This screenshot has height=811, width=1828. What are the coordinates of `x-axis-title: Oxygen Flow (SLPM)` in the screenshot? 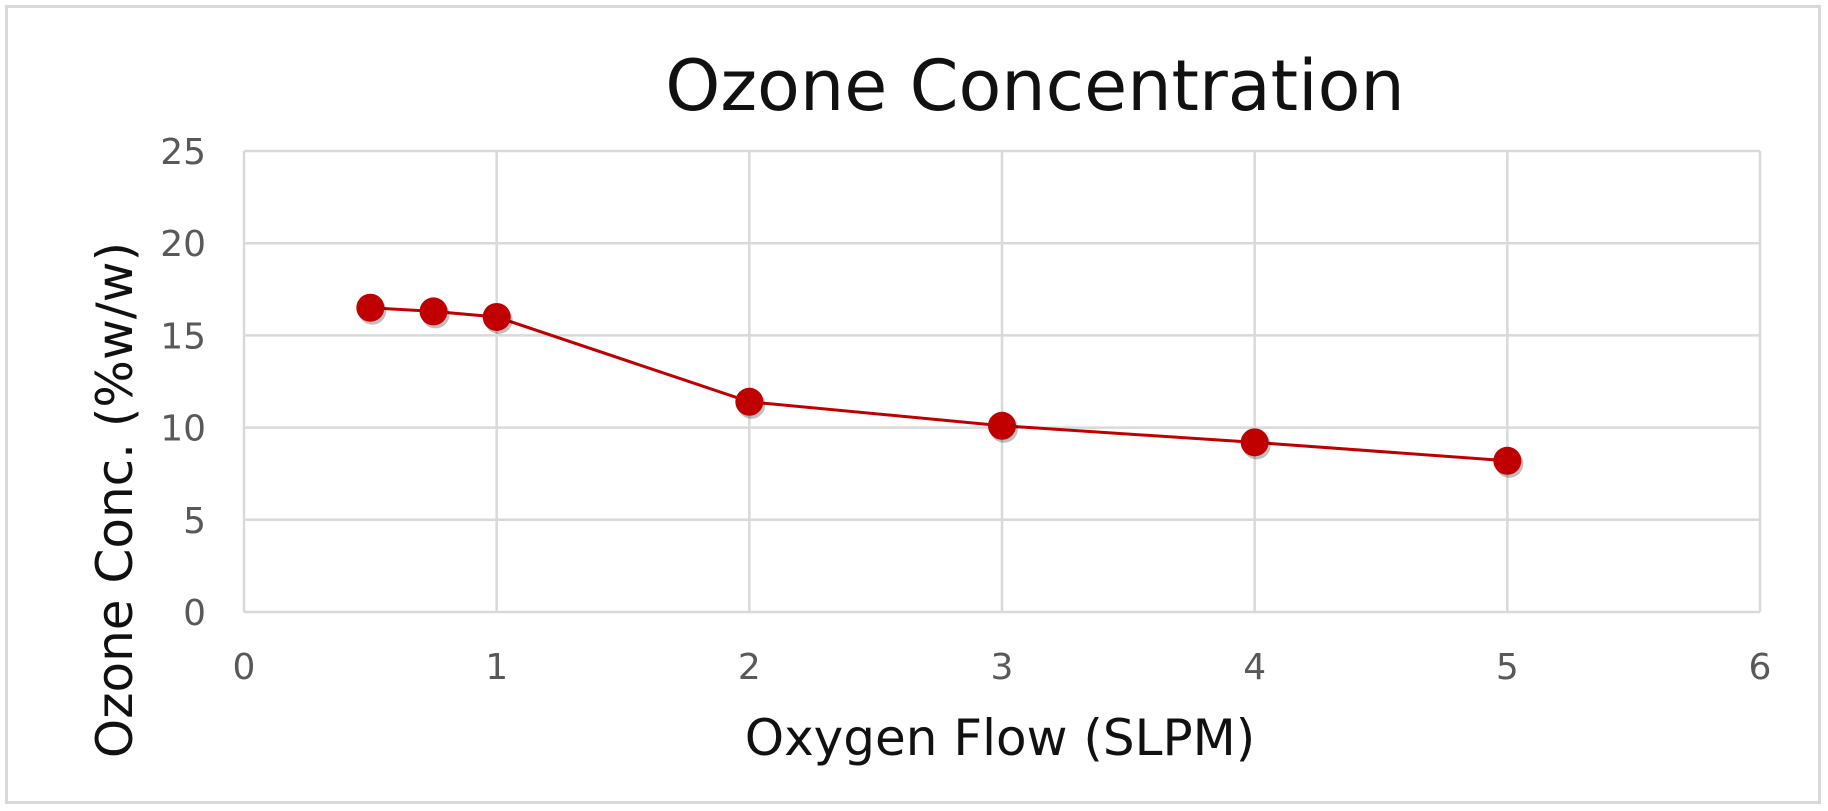 It's located at (1000, 738).